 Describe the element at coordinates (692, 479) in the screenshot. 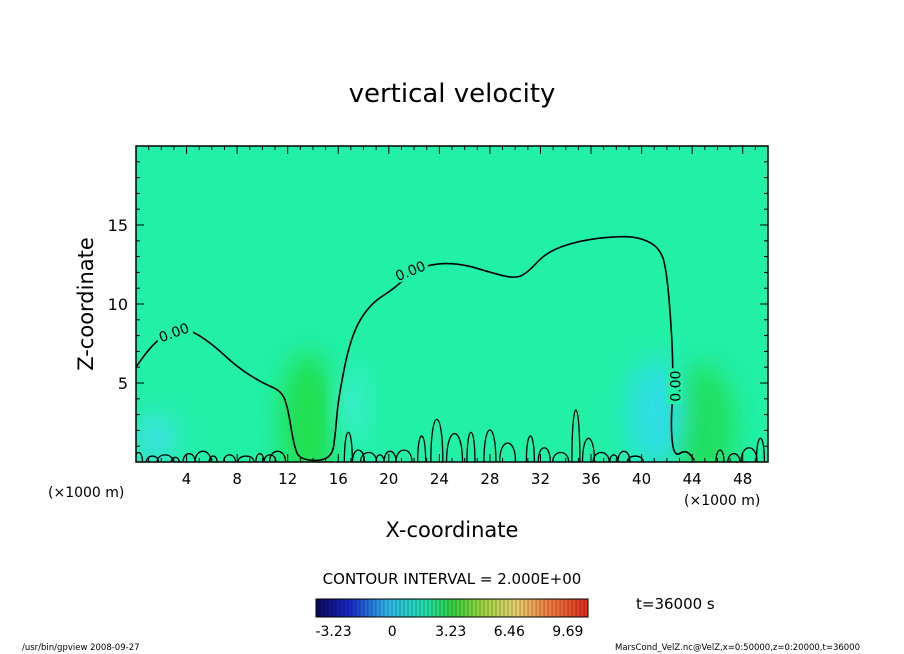

I see `x-tick-label: 44` at that location.